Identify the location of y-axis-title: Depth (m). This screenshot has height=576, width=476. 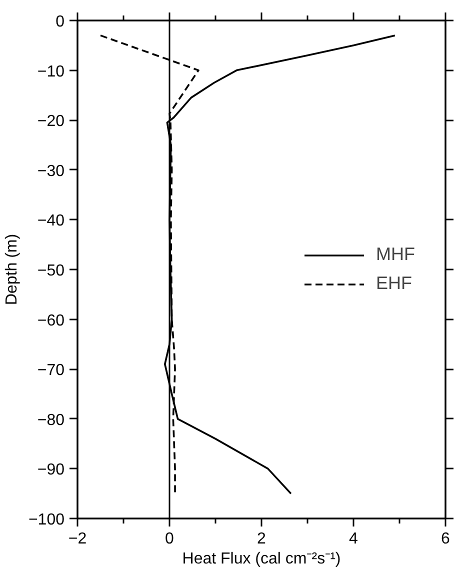
(11, 270).